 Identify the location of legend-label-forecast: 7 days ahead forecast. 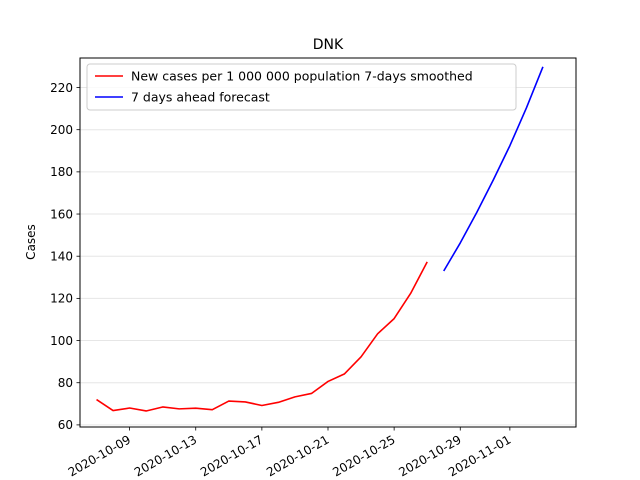
(200, 97).